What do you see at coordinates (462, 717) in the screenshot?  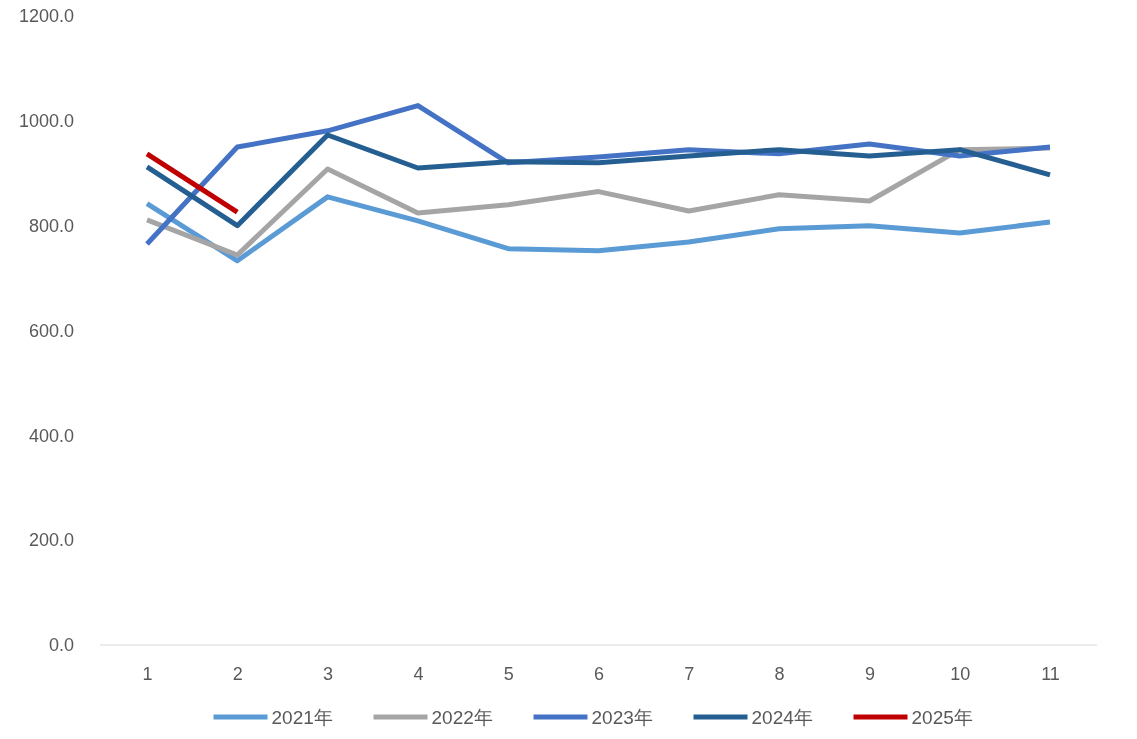 I see `legend-label: 2022年` at bounding box center [462, 717].